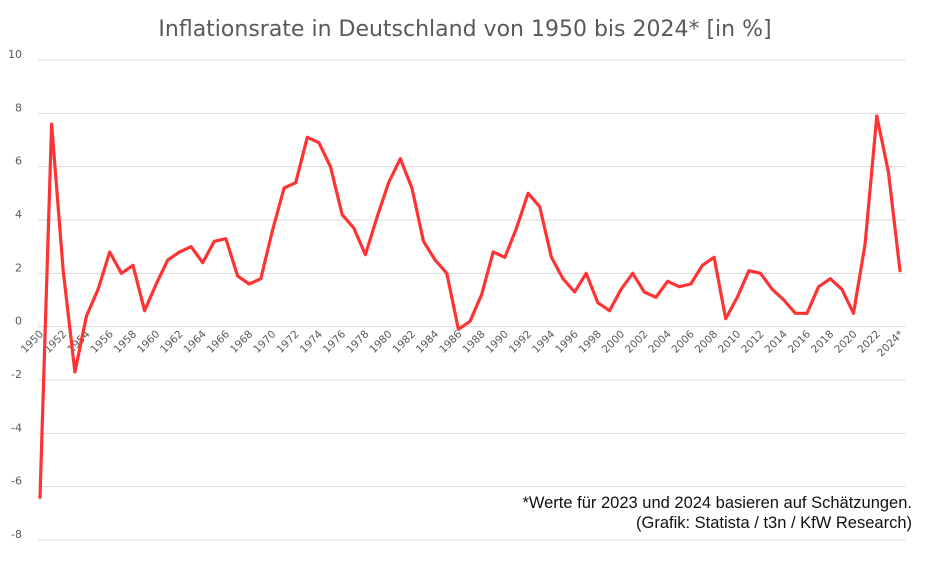 This screenshot has width=930, height=570. What do you see at coordinates (706, 341) in the screenshot?
I see `x-tick-label: 2008` at bounding box center [706, 341].